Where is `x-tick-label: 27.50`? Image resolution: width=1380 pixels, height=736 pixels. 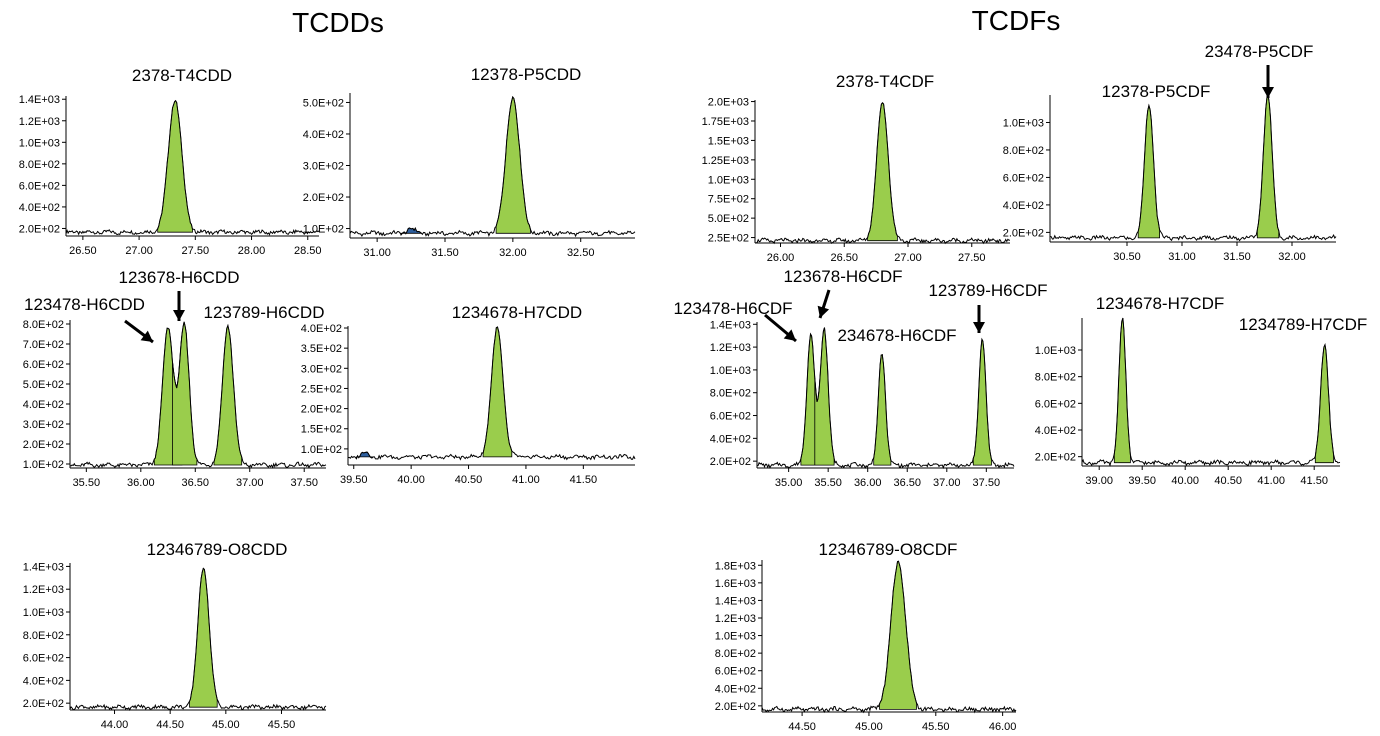
x-tick-label: 27.50 is located at coordinates (196, 251).